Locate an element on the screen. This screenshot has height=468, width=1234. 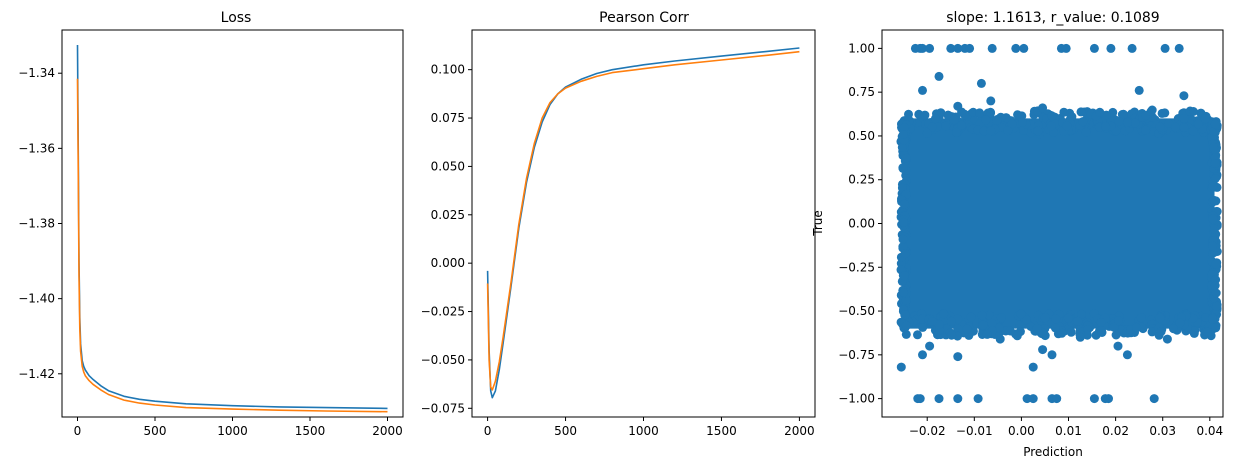
loss-y-tick-label: −1.36 is located at coordinates (36, 148).